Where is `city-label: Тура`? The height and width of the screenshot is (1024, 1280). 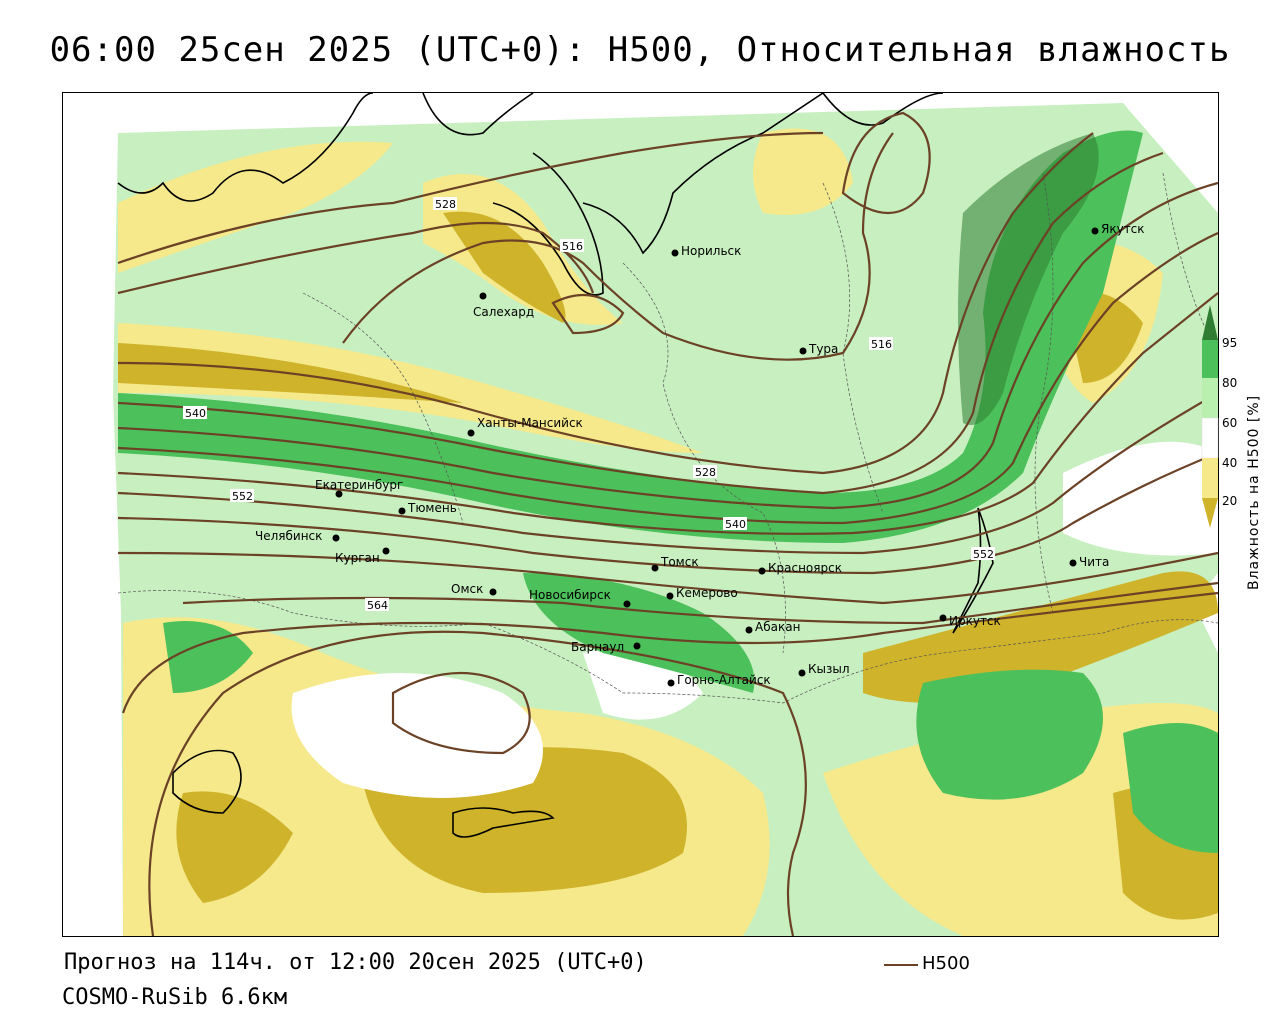
city-label: Тура is located at coordinates (823, 349).